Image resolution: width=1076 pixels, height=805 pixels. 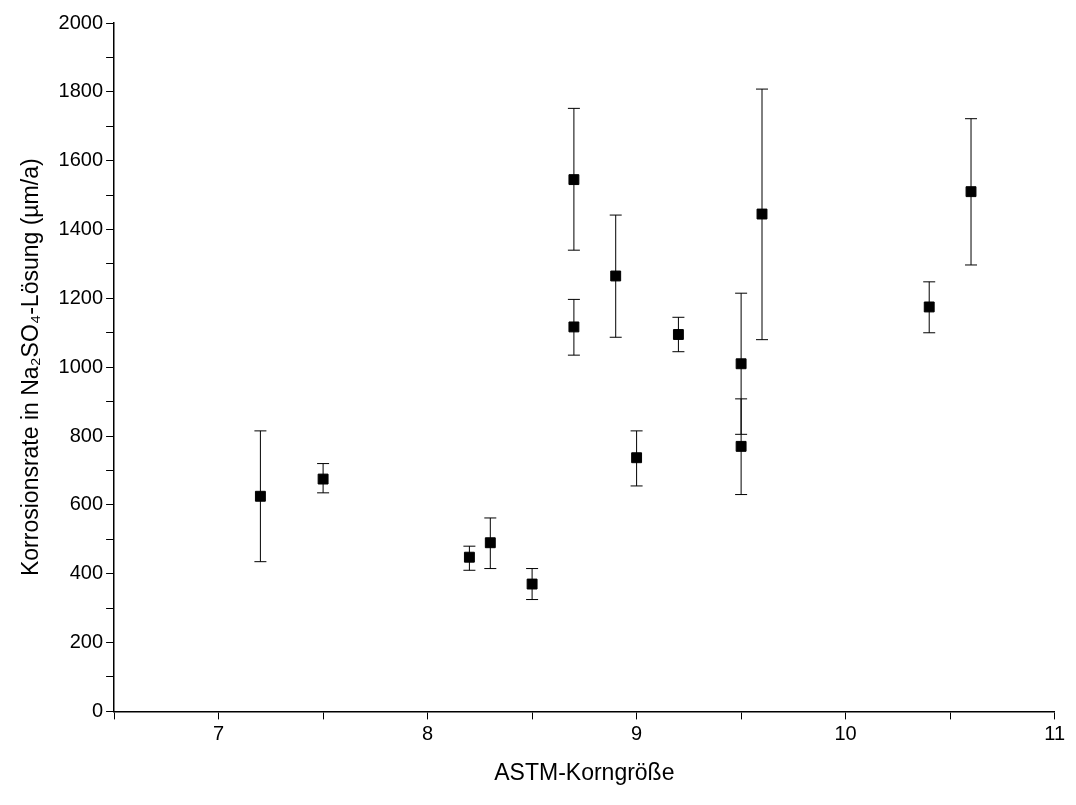 What do you see at coordinates (1054, 732) in the screenshot?
I see `x-tick-label: 11` at bounding box center [1054, 732].